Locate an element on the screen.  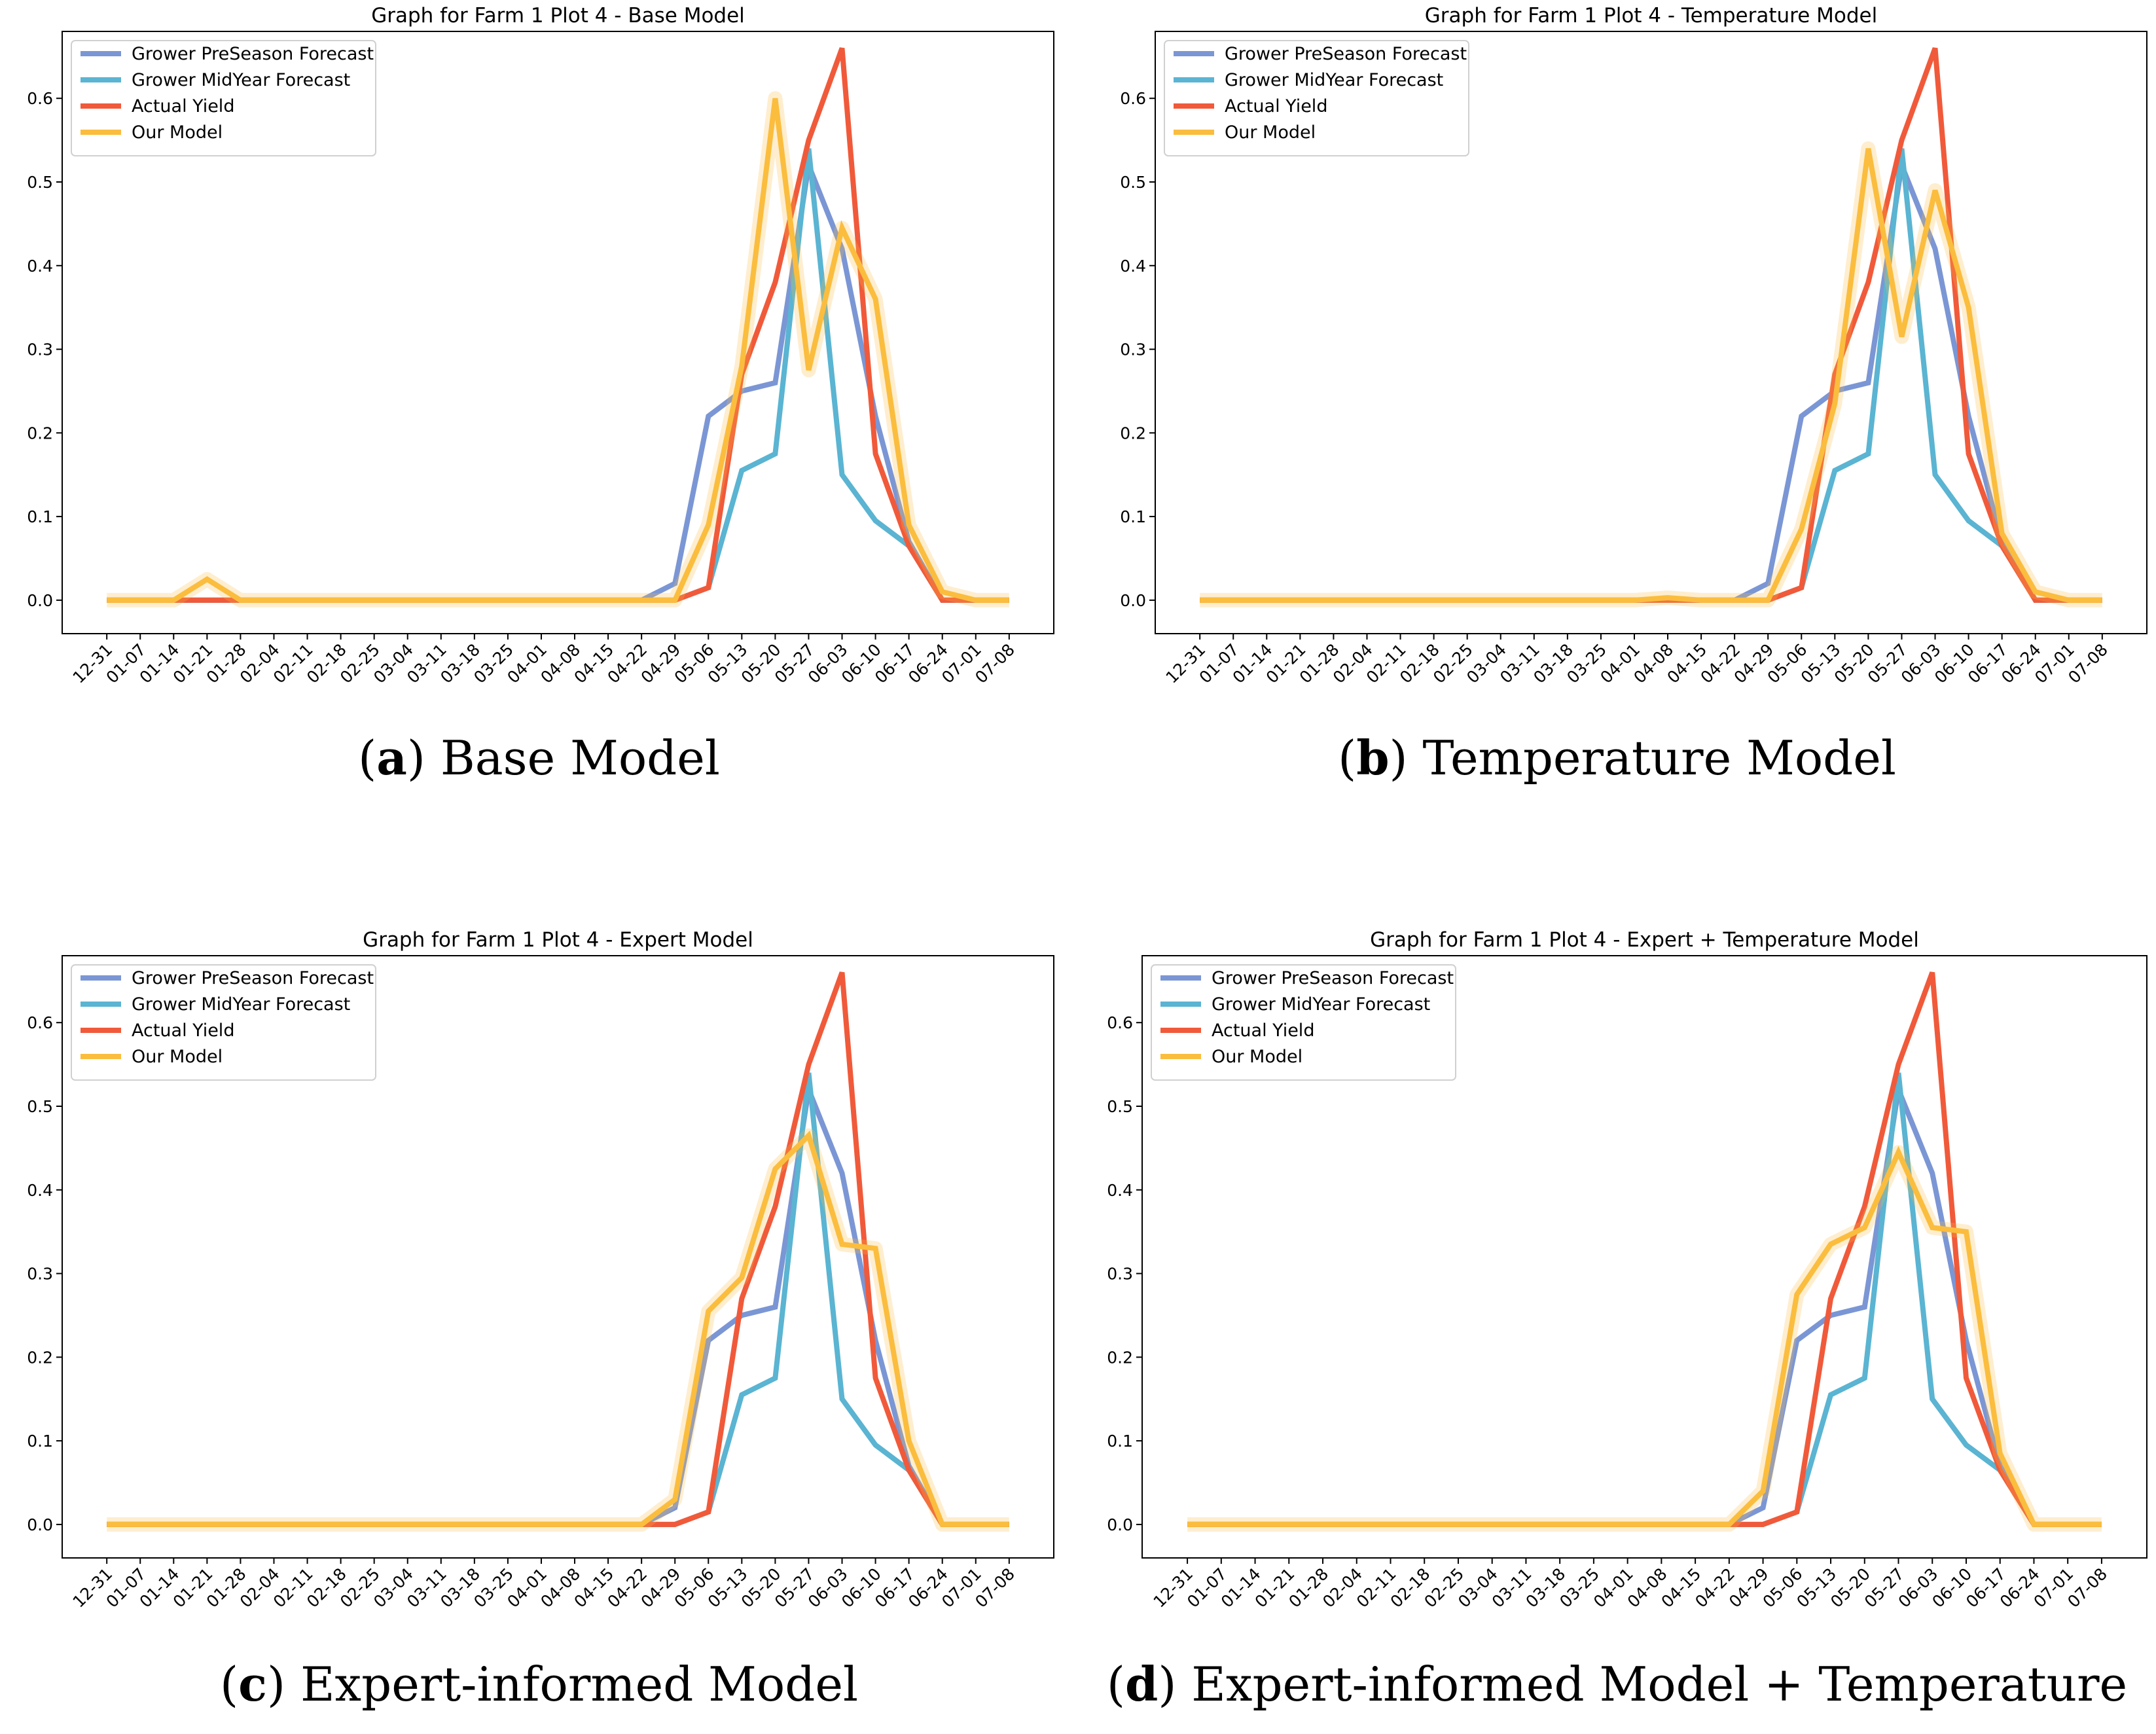
caption-d: (d) Expert-informed Model + Temperature is located at coordinates (1617, 1684).